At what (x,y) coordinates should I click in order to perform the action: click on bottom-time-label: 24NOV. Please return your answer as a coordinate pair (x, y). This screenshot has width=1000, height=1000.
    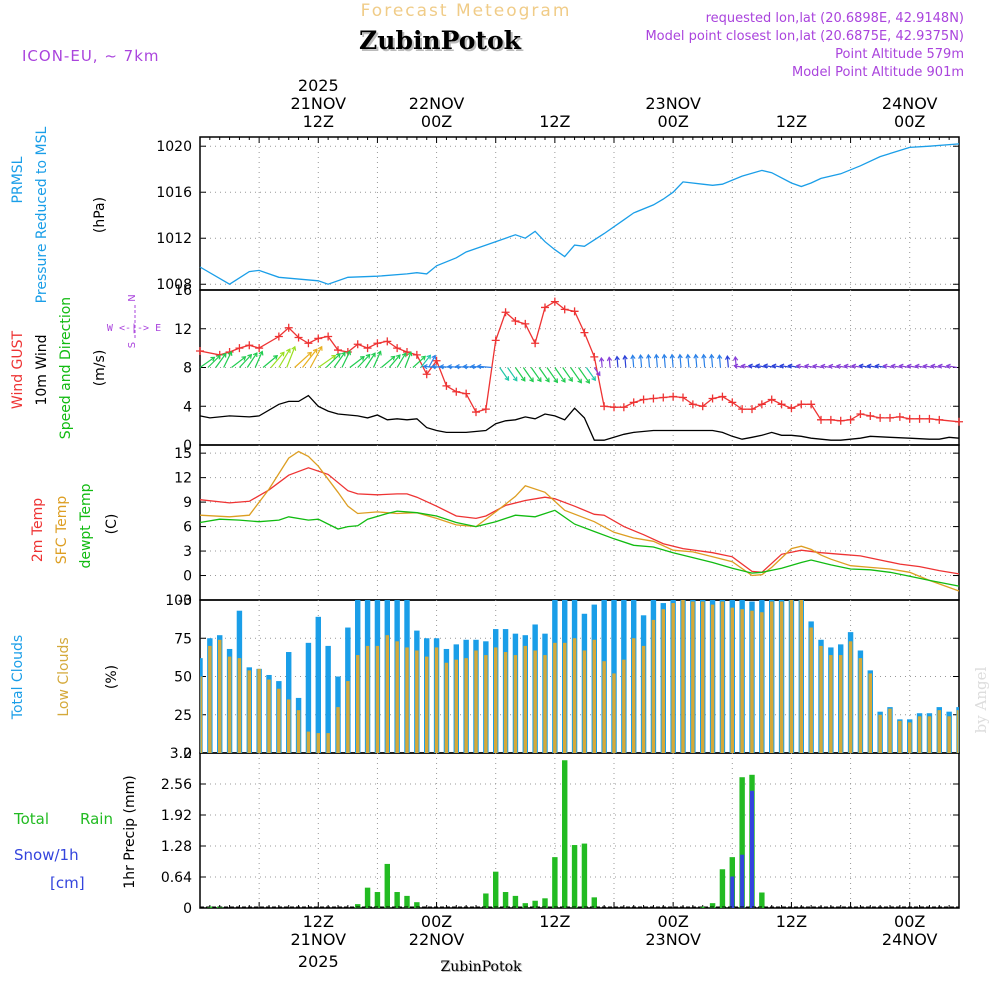
    Looking at the image, I should click on (910, 939).